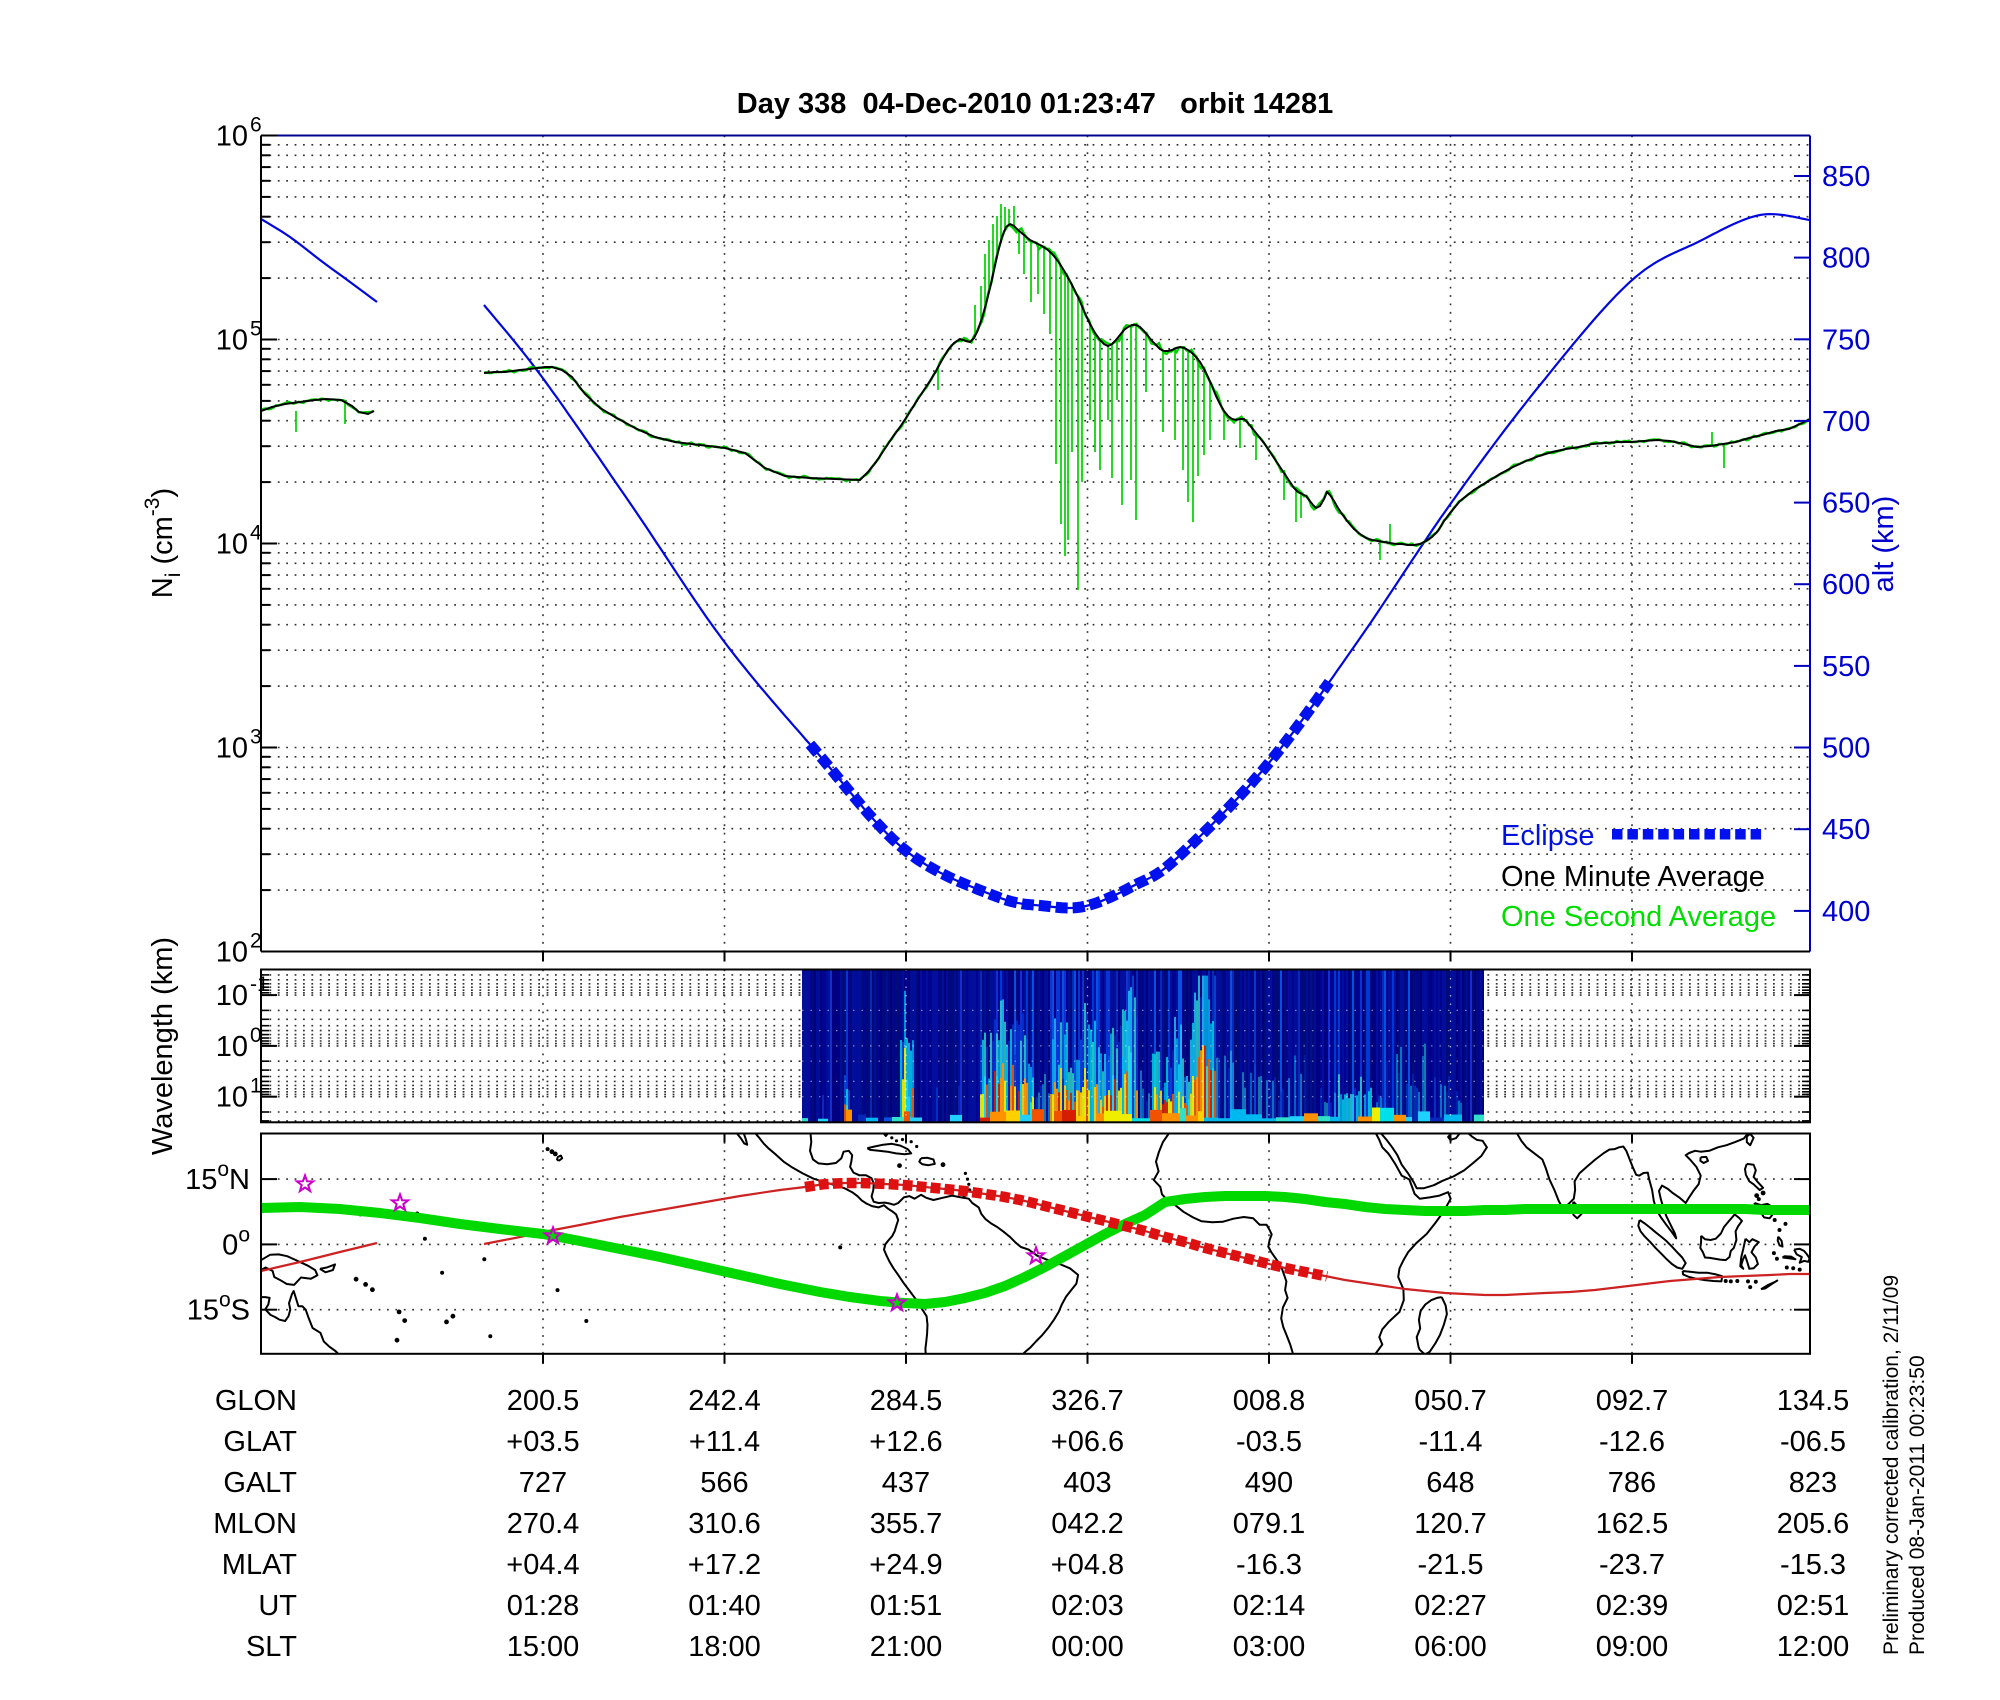  What do you see at coordinates (1548, 836) in the screenshot?
I see `svg-text: Eclipse` at bounding box center [1548, 836].